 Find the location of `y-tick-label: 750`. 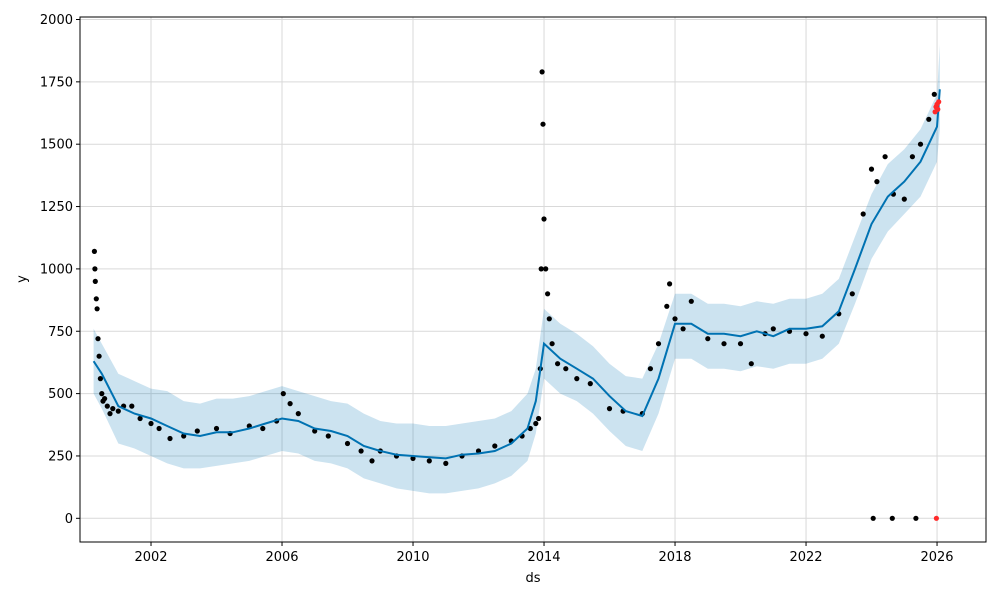

y-tick-label: 750 is located at coordinates (60, 332).